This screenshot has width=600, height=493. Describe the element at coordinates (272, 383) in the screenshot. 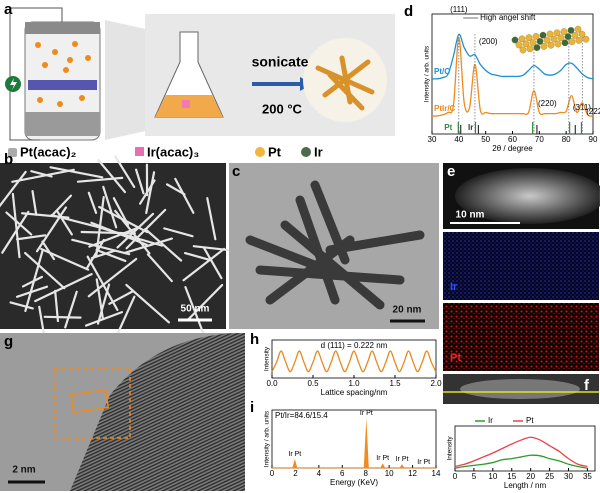

I see `x-tick-label: 0.0` at that location.